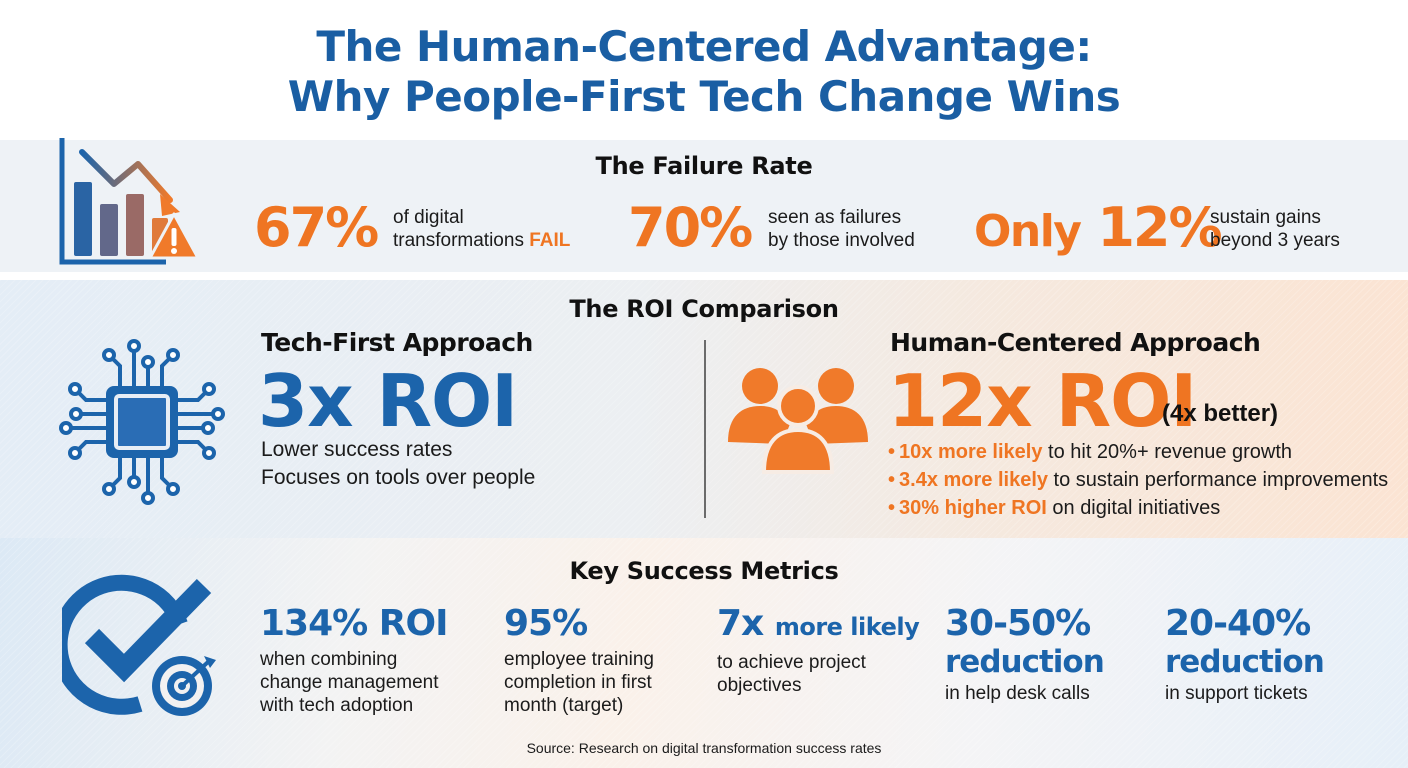 This screenshot has height=768, width=1408. I want to click on metric-7x-number: 7x, so click(740, 623).